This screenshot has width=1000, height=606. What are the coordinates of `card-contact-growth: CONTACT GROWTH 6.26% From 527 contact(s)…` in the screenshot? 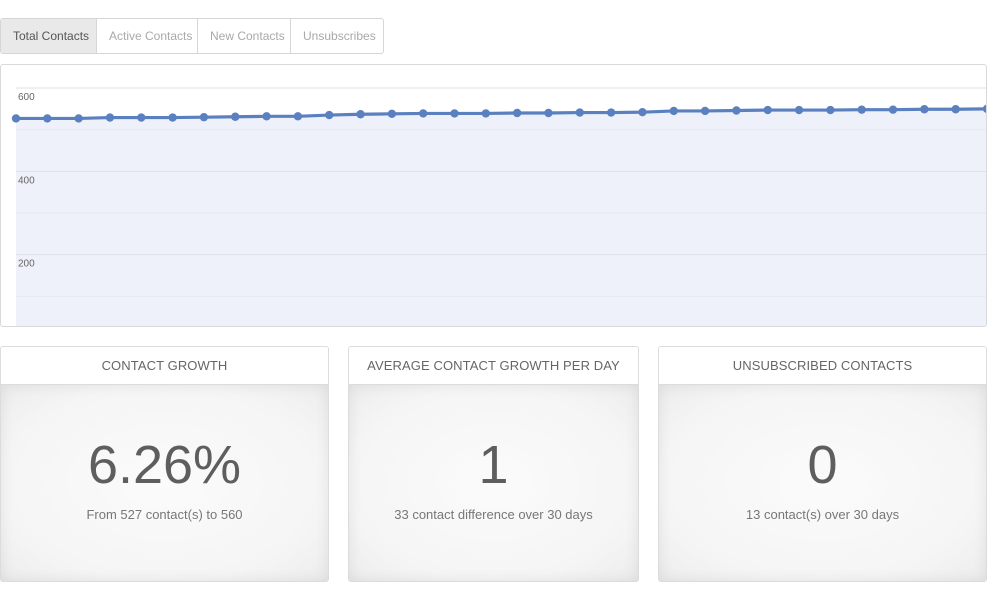 It's located at (164, 464).